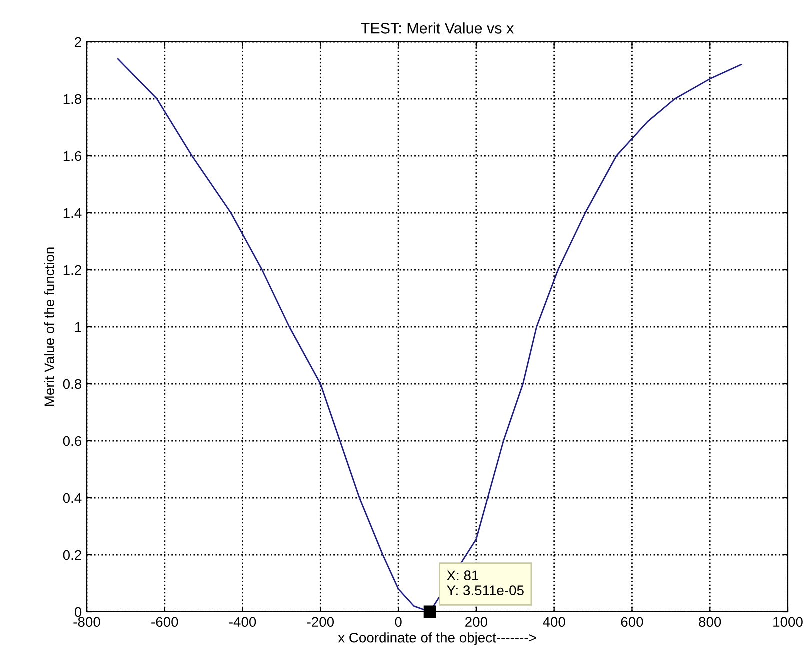 This screenshot has height=657, width=811. Describe the element at coordinates (73, 99) in the screenshot. I see `y-tick-label: 1.8` at that location.